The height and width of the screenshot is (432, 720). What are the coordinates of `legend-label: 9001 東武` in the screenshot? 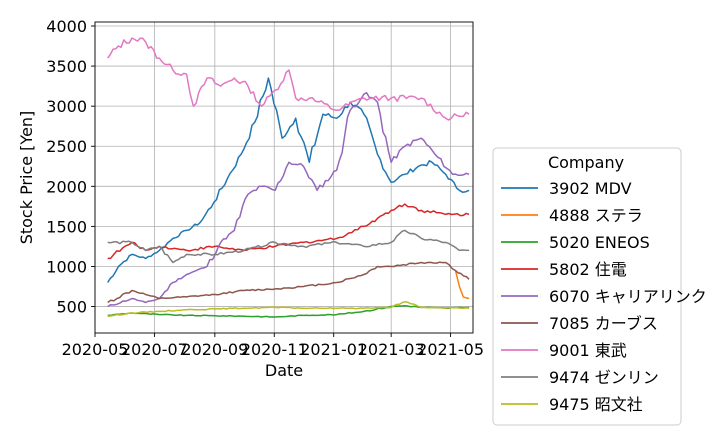 It's located at (588, 350).